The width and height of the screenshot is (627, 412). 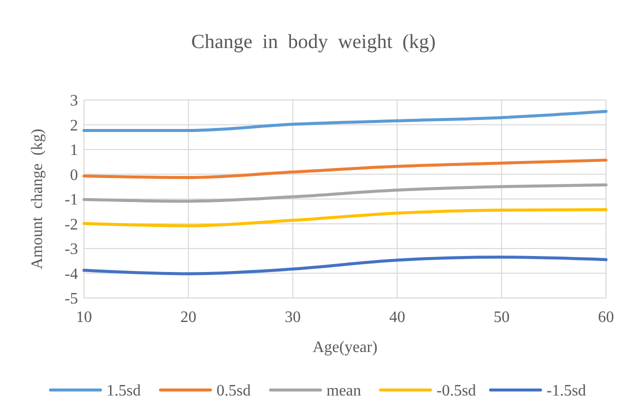 What do you see at coordinates (71, 299) in the screenshot?
I see `y-tick-label: -5` at bounding box center [71, 299].